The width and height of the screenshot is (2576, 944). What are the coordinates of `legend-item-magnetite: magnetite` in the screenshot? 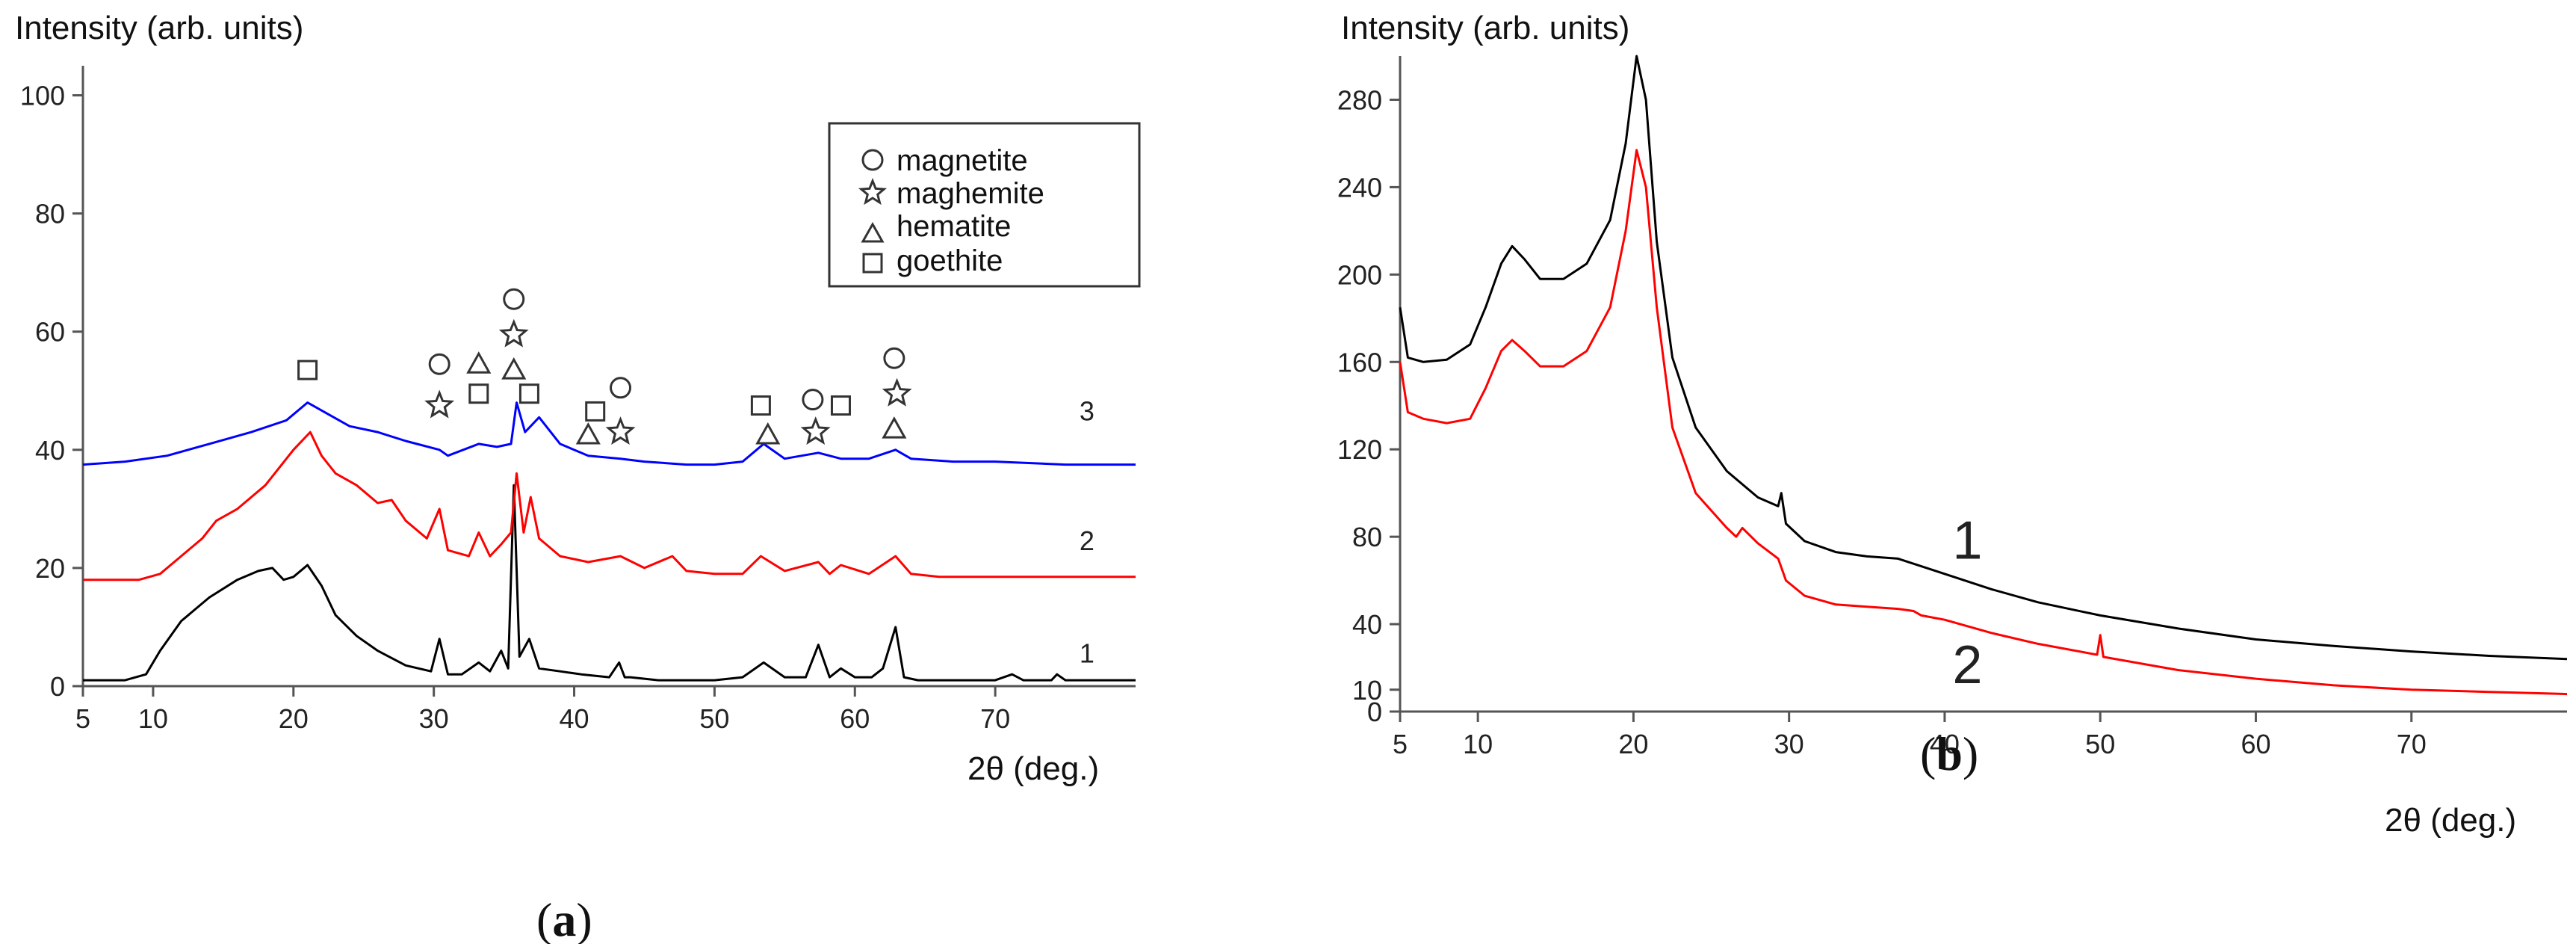 It's located at (944, 160).